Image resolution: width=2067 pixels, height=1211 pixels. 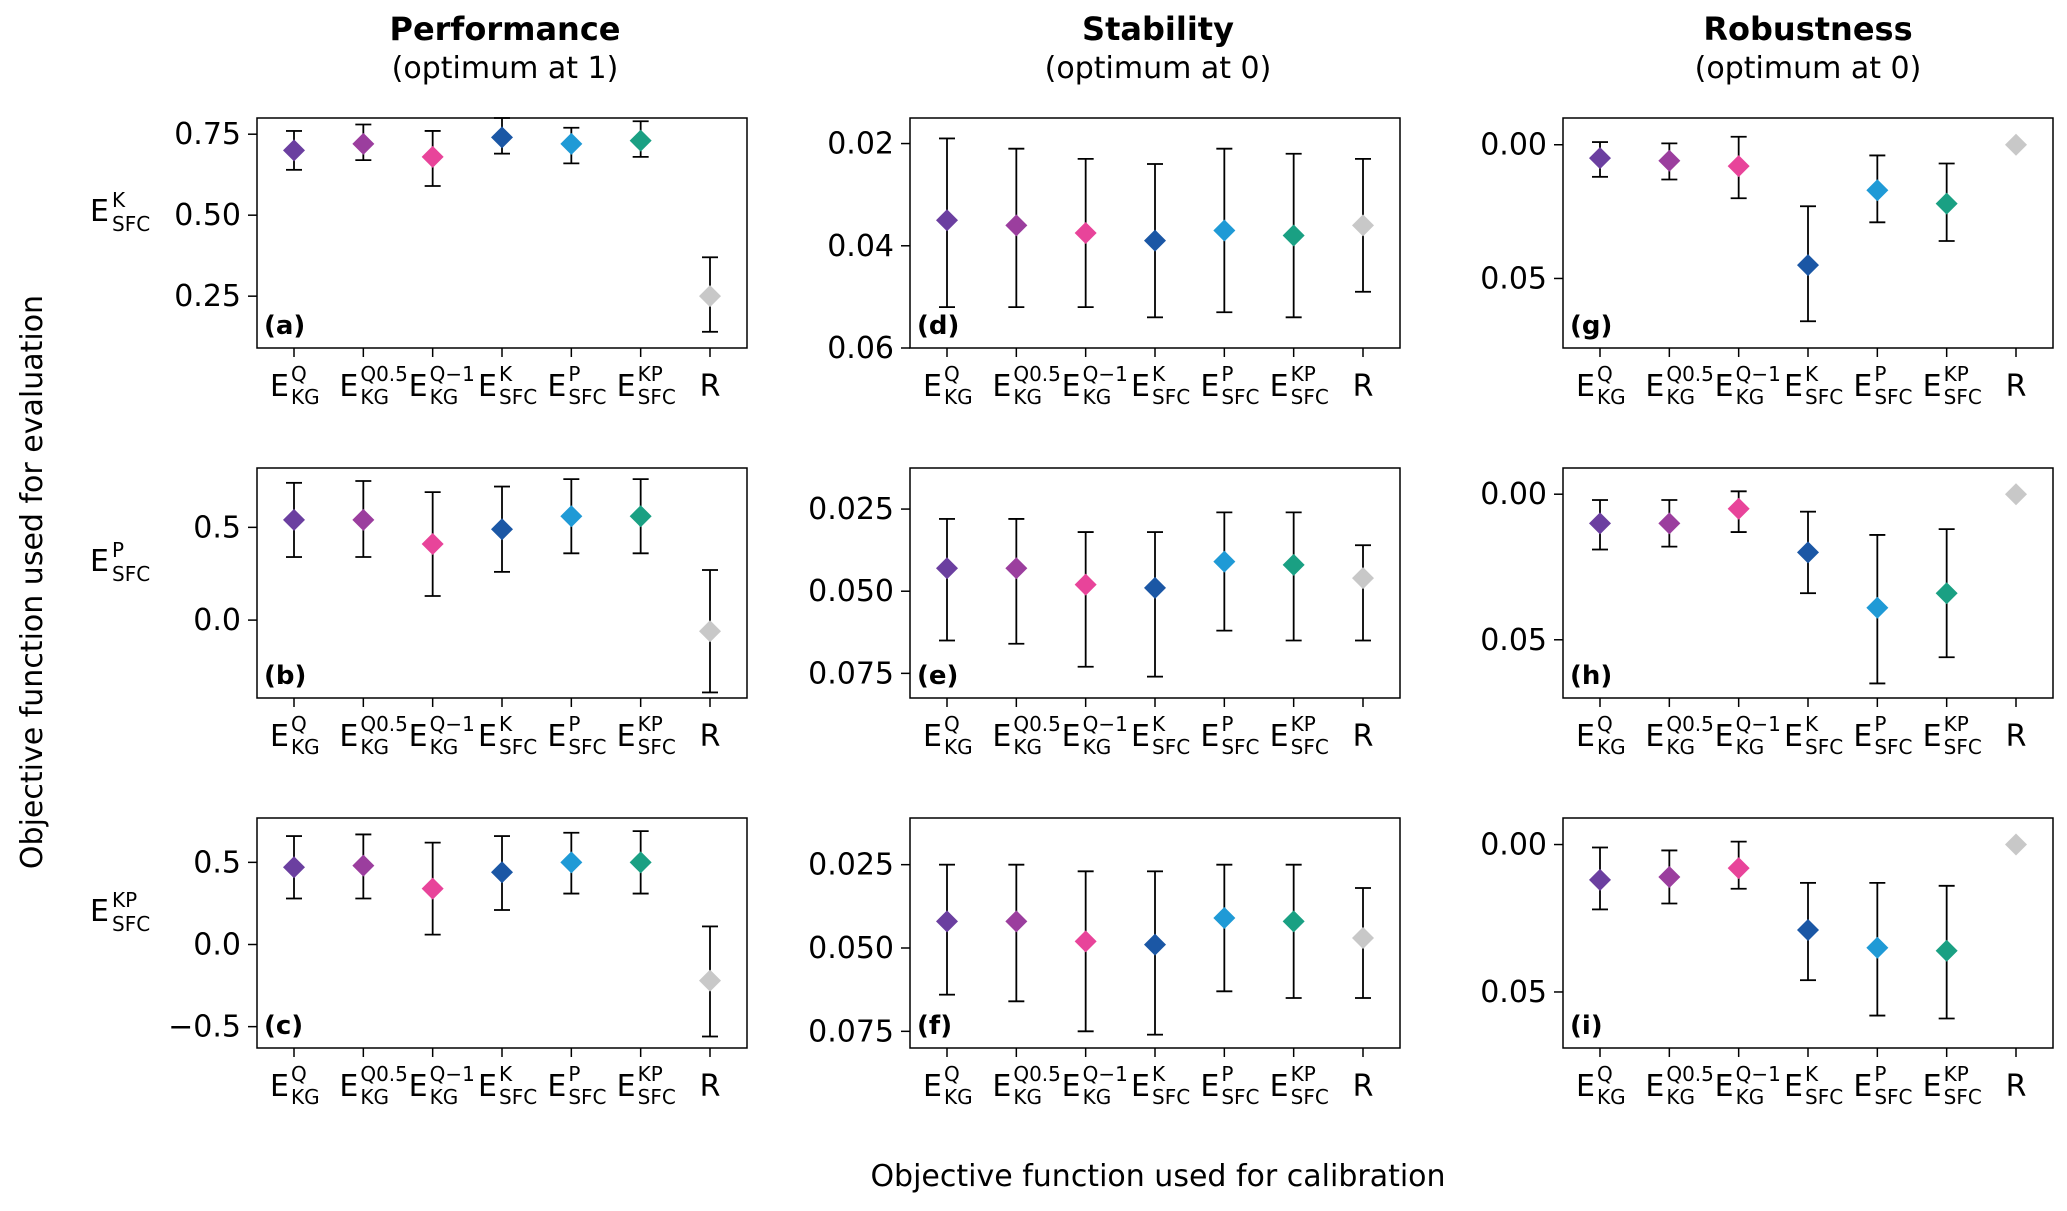 I want to click on x-tick-label-sup: Q−1, so click(x=1105, y=374).